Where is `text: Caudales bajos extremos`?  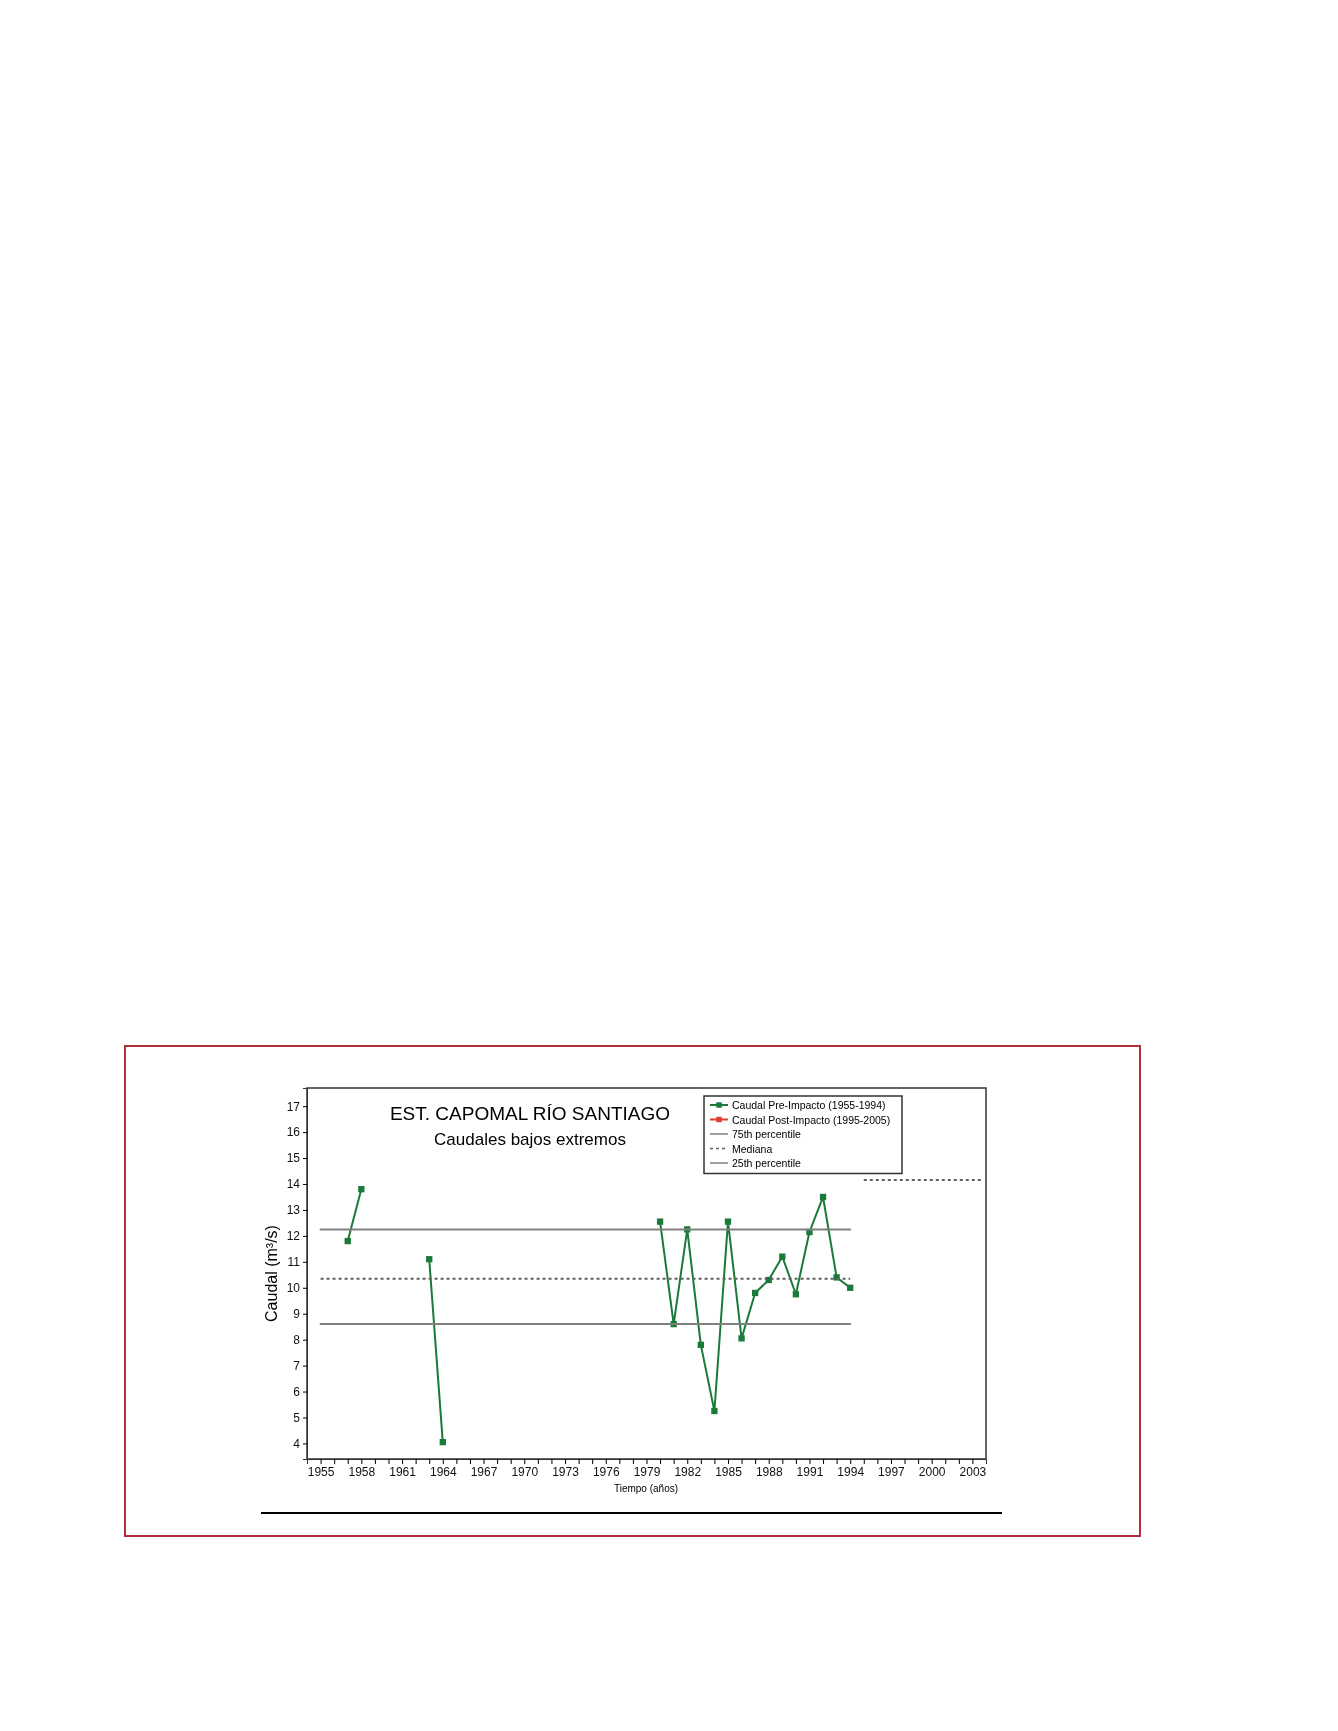
text: Caudales bajos extremos is located at coordinates (530, 1139).